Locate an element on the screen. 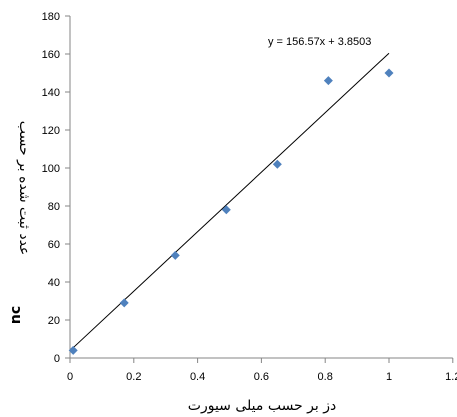 This screenshot has width=457, height=417. y-tick-label: 0 is located at coordinates (57, 359).